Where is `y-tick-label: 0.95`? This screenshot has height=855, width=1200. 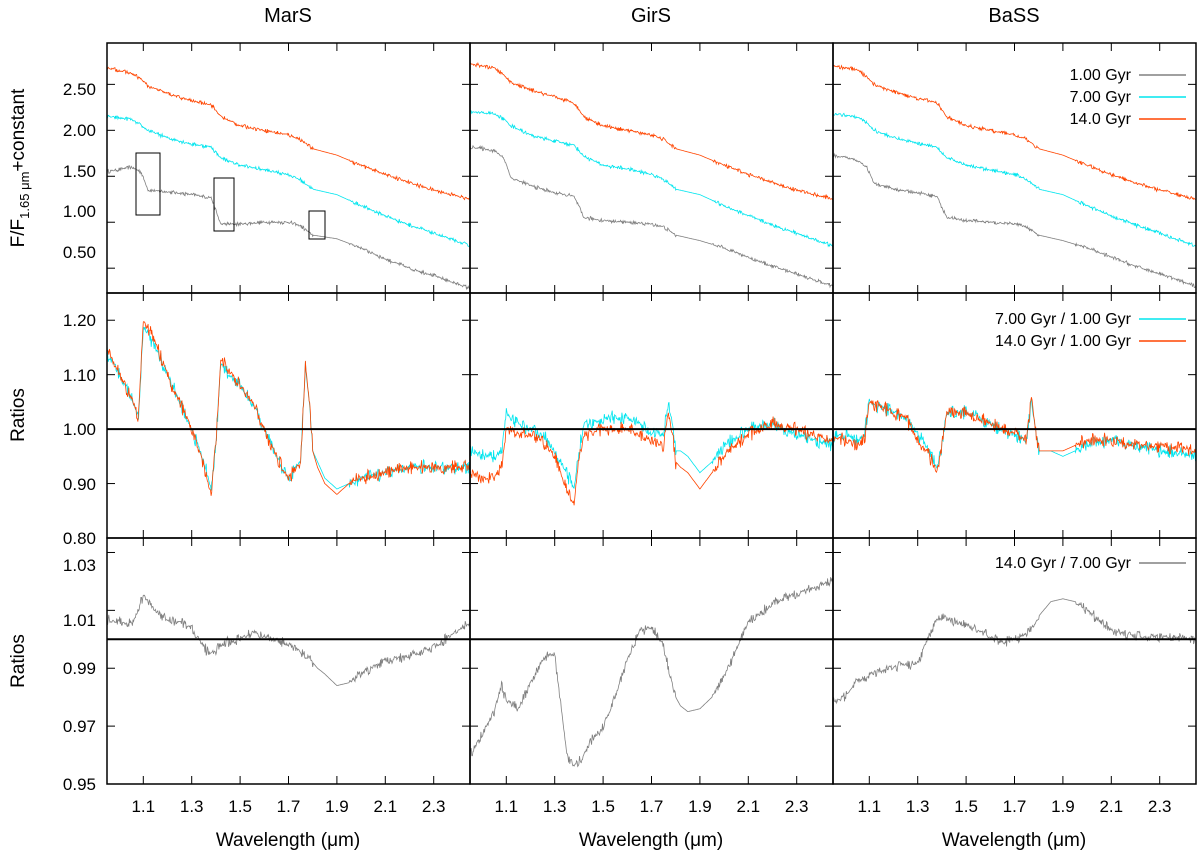 y-tick-label: 0.95 is located at coordinates (79, 784).